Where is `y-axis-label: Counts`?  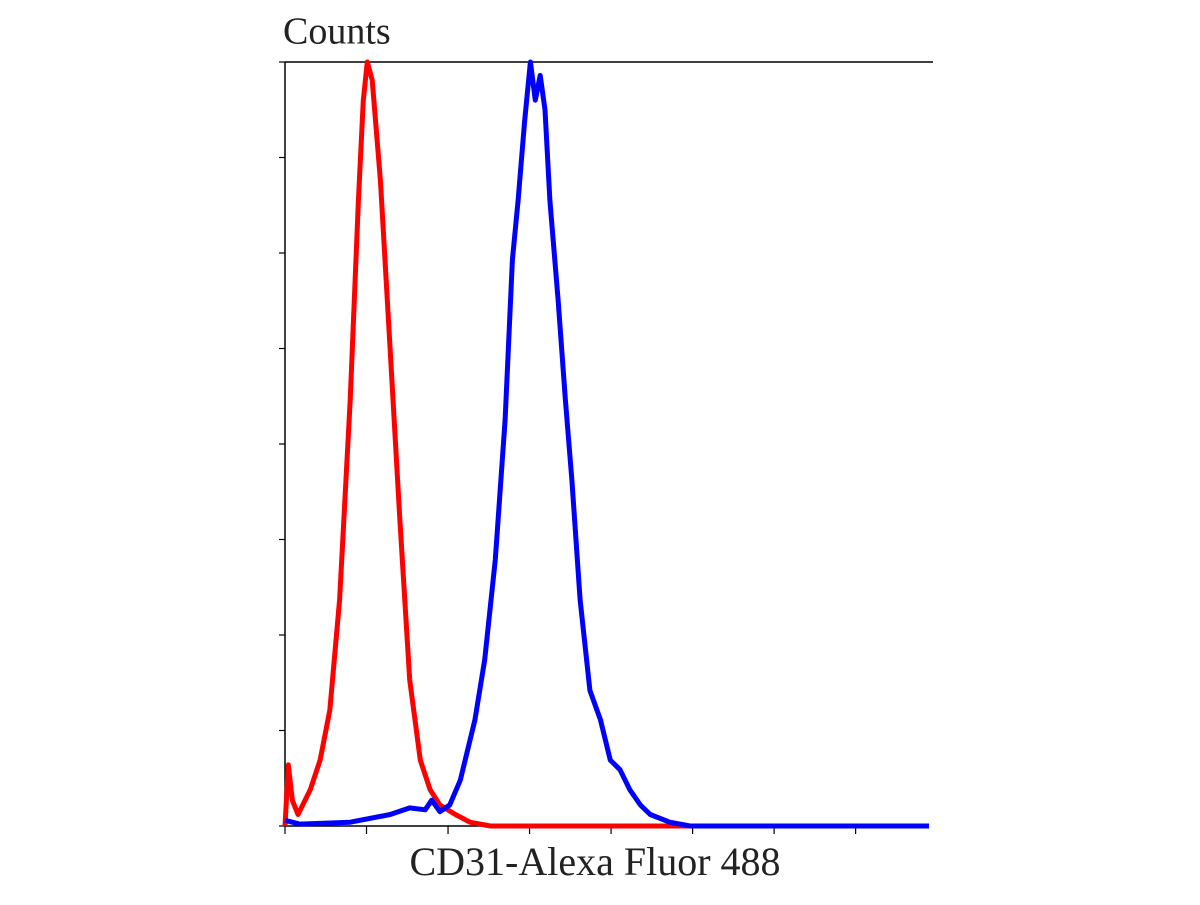
y-axis-label: Counts is located at coordinates (337, 32).